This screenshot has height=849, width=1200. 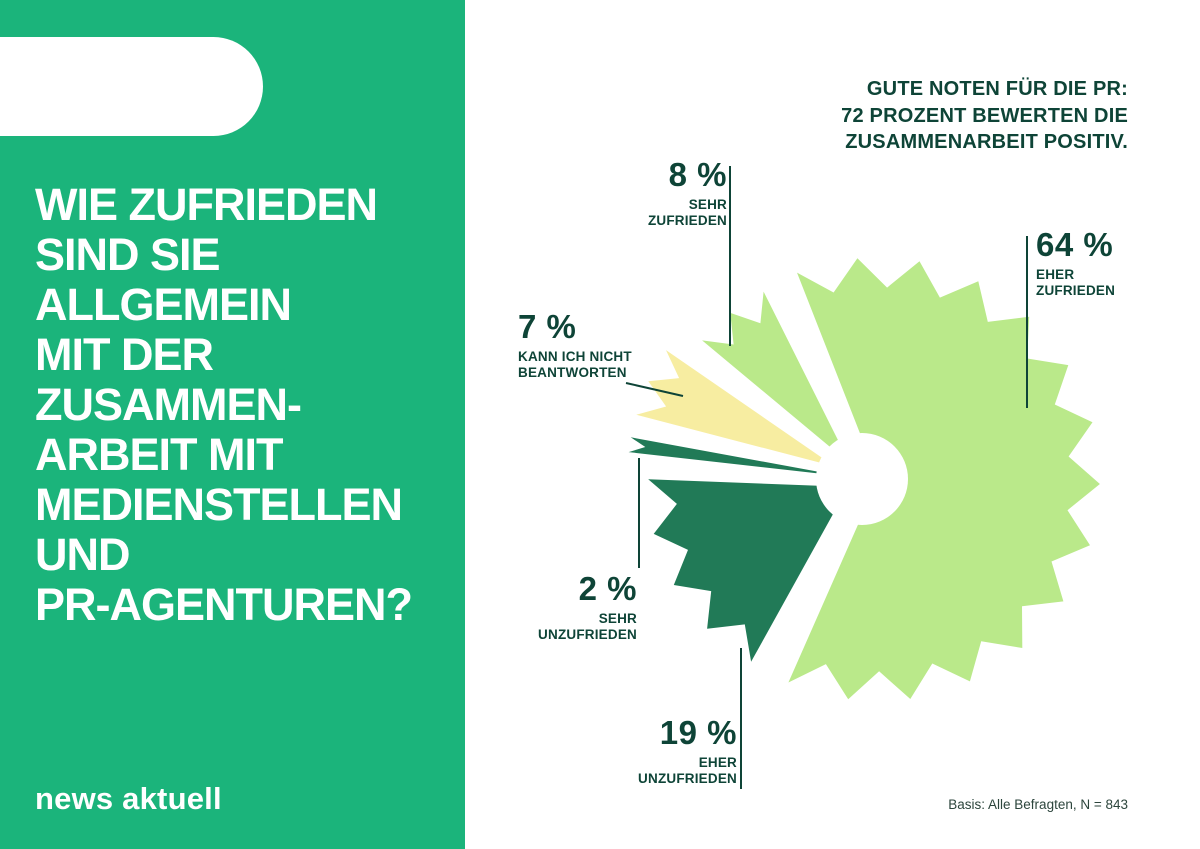 I want to click on slice-value: 19 %, so click(x=698, y=732).